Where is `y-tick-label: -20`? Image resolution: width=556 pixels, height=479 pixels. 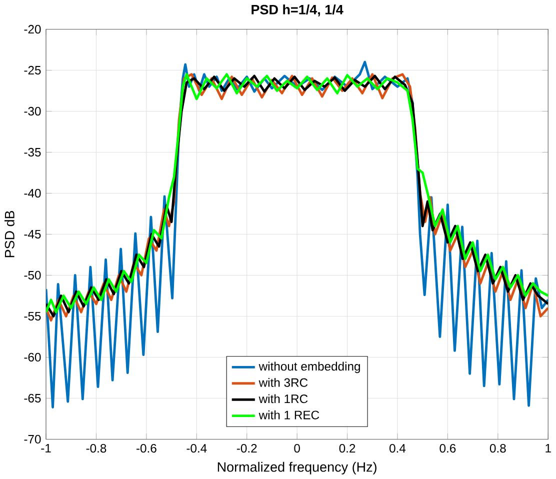
y-tick-label: -20 is located at coordinates (32, 29).